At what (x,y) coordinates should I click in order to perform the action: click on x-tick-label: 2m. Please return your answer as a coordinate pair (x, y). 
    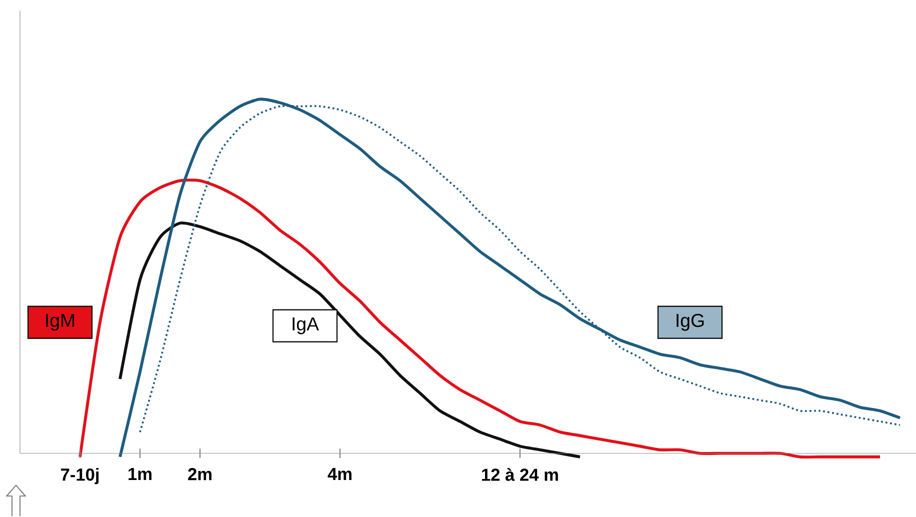
    Looking at the image, I should click on (200, 474).